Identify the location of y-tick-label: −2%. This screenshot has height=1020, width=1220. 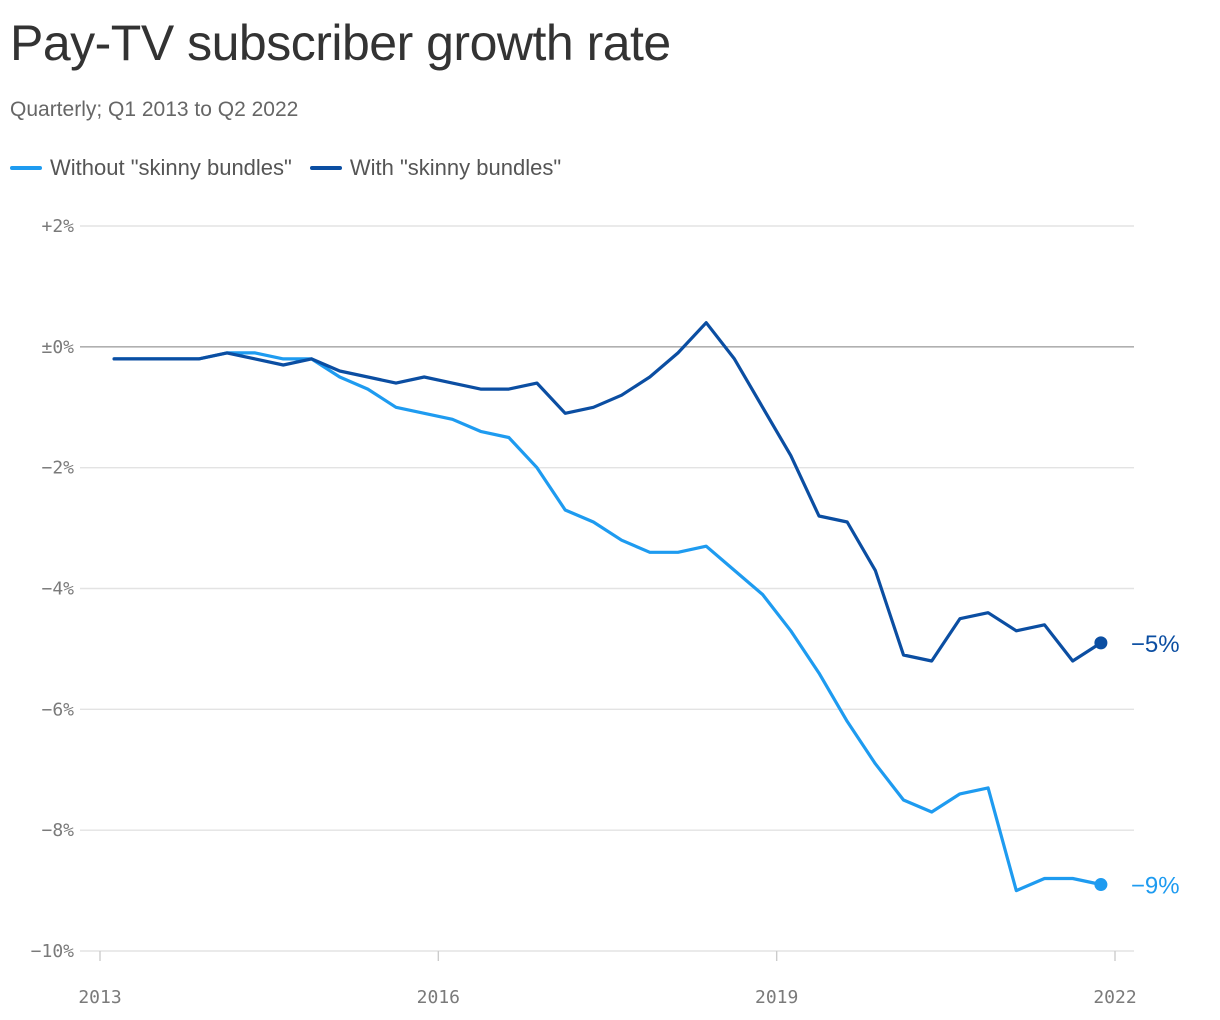
(57, 468).